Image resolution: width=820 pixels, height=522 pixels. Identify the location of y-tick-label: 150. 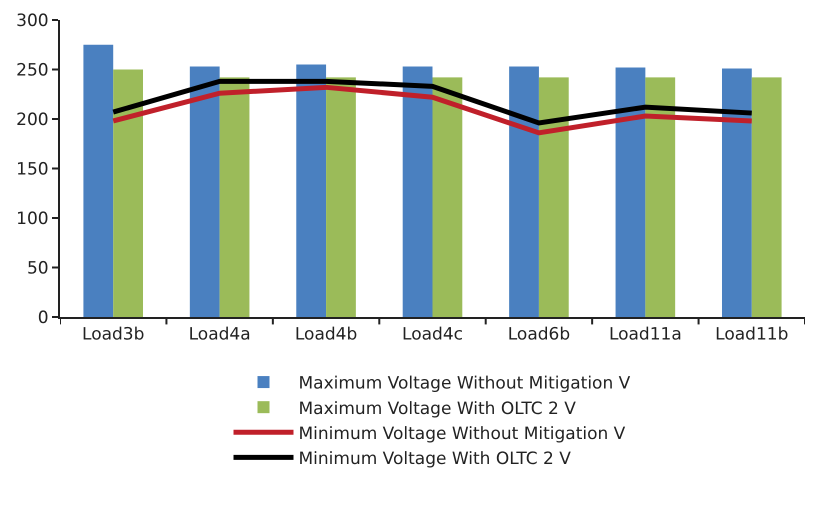
(32, 169).